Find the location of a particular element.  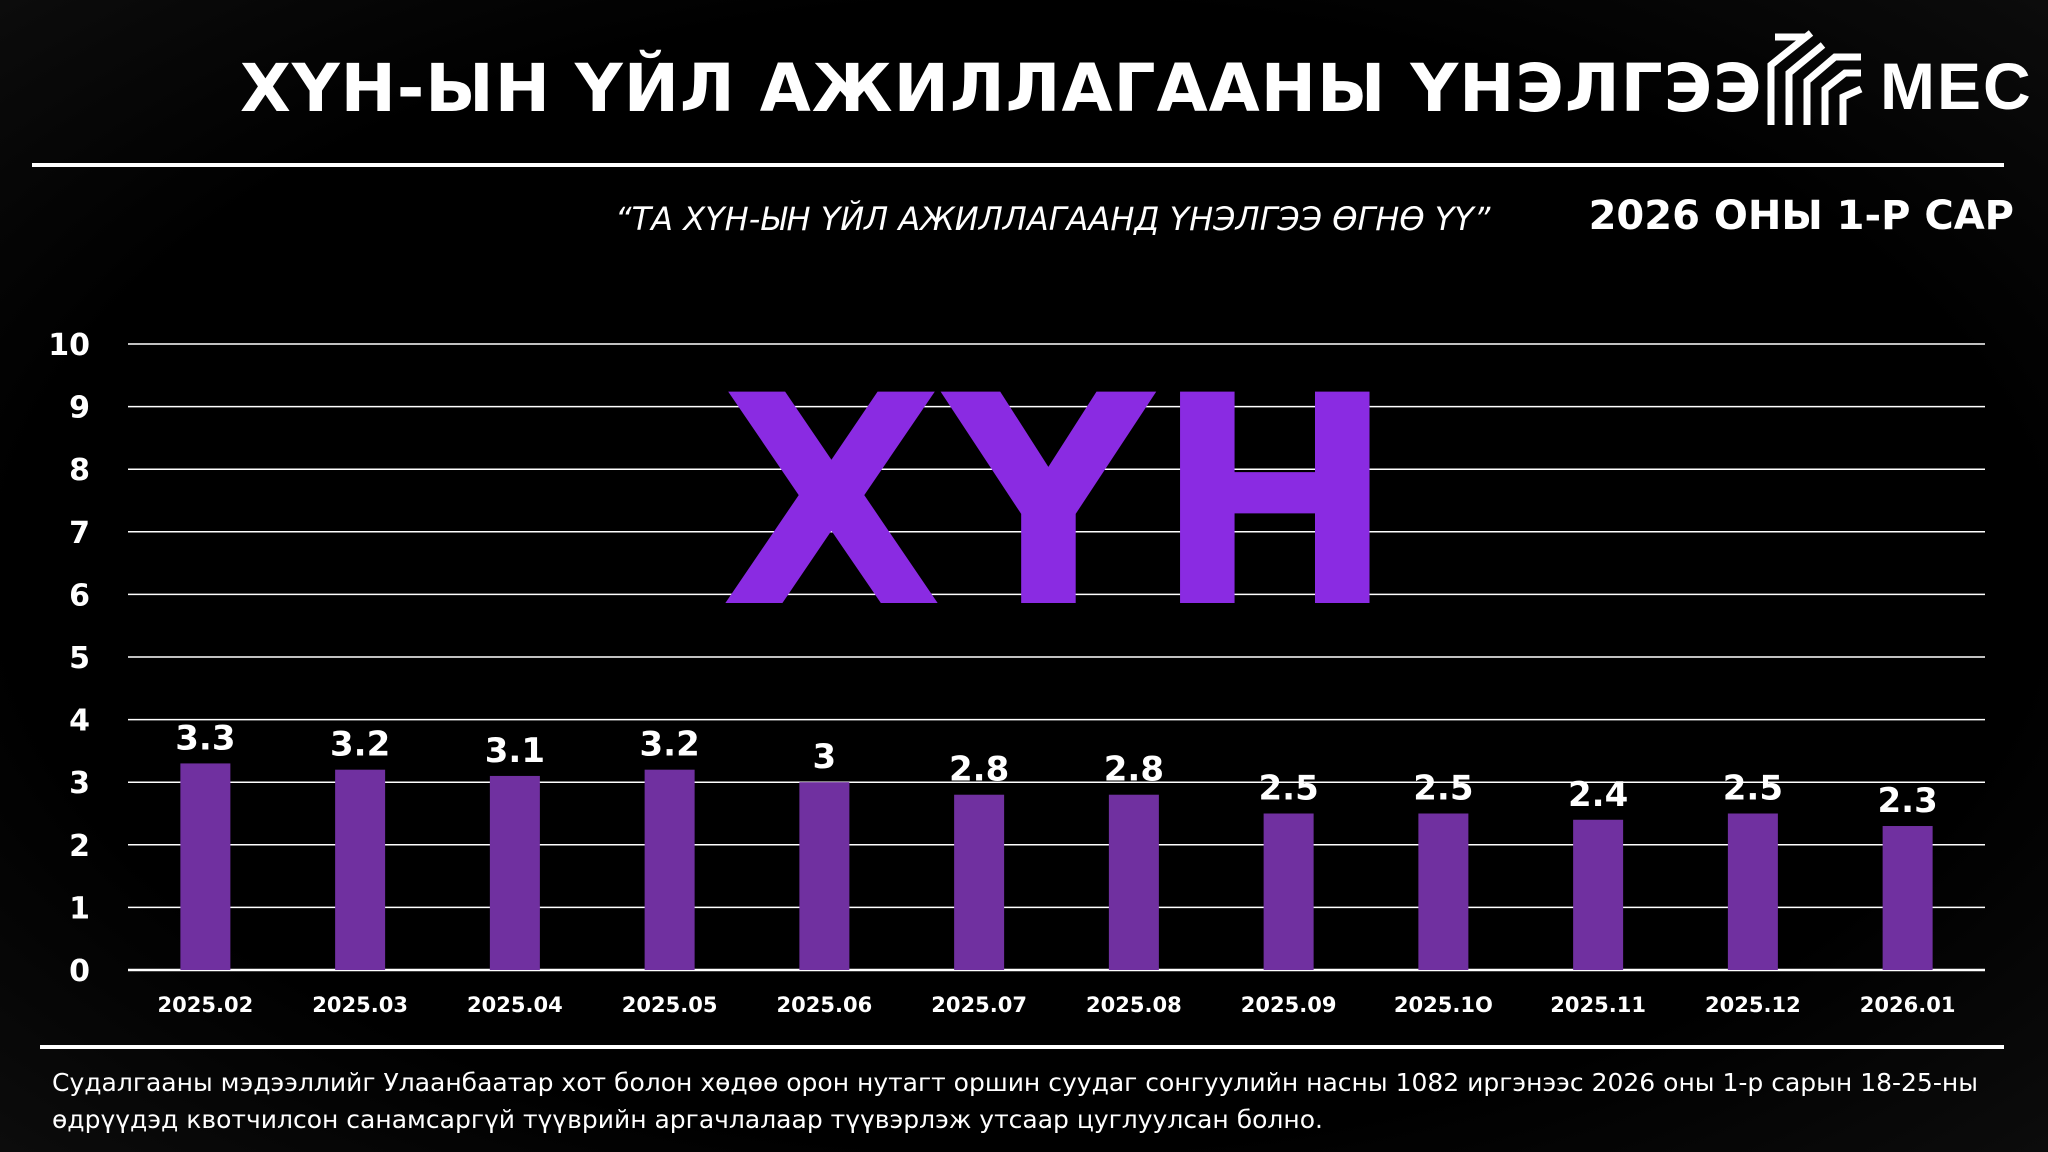

x-tick-label: 2025.07 is located at coordinates (979, 1005).